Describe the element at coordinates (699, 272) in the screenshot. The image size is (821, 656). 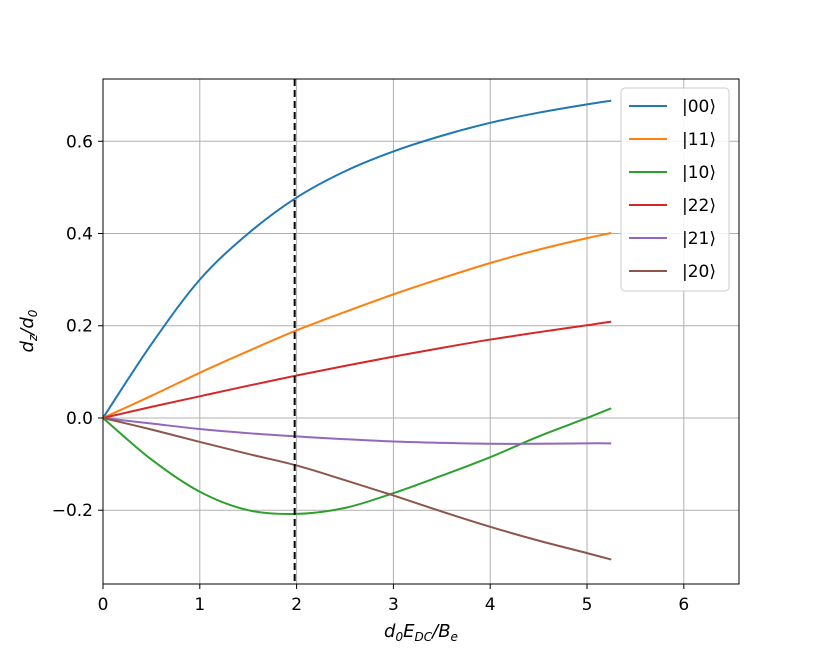
I see `legend-label-5: |20⟩` at that location.